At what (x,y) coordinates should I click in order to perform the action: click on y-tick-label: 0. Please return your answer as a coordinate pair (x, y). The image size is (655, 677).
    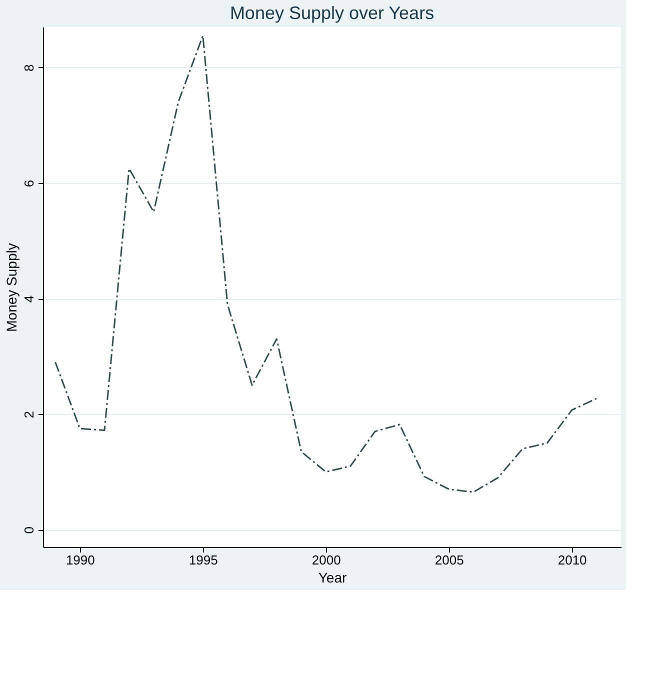
    Looking at the image, I should click on (29, 530).